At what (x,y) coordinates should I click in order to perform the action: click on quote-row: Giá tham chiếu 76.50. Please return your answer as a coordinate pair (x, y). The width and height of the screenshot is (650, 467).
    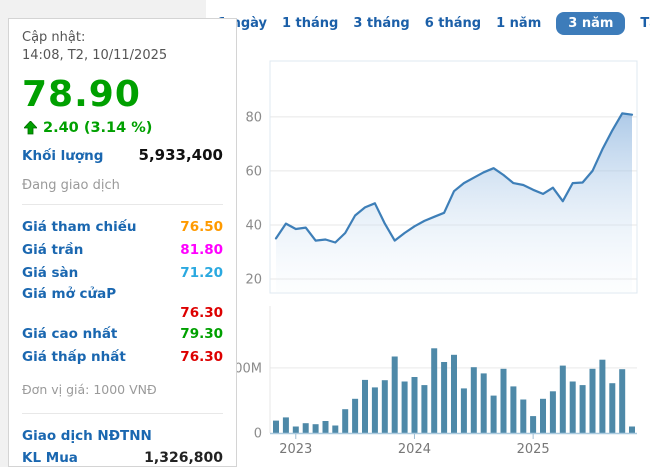
    Looking at the image, I should click on (122, 227).